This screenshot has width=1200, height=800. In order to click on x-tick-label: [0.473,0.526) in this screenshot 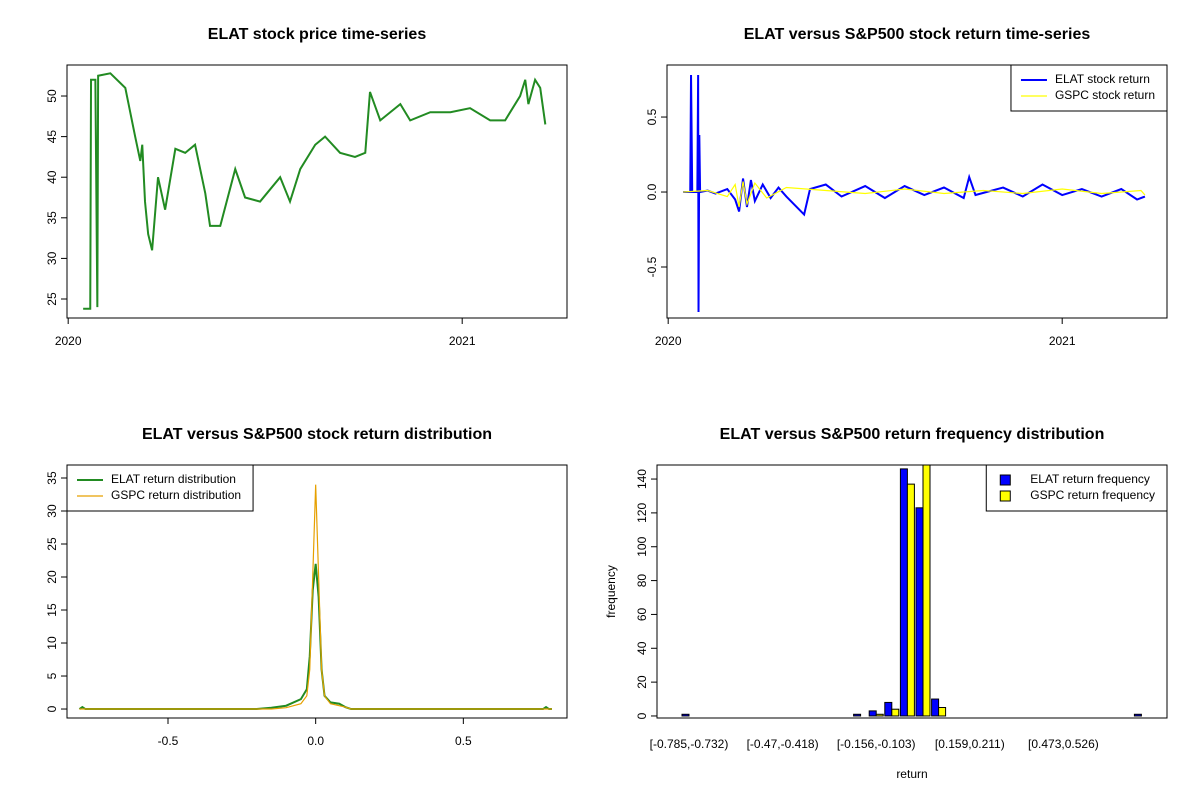, I will do `click(1063, 744)`.